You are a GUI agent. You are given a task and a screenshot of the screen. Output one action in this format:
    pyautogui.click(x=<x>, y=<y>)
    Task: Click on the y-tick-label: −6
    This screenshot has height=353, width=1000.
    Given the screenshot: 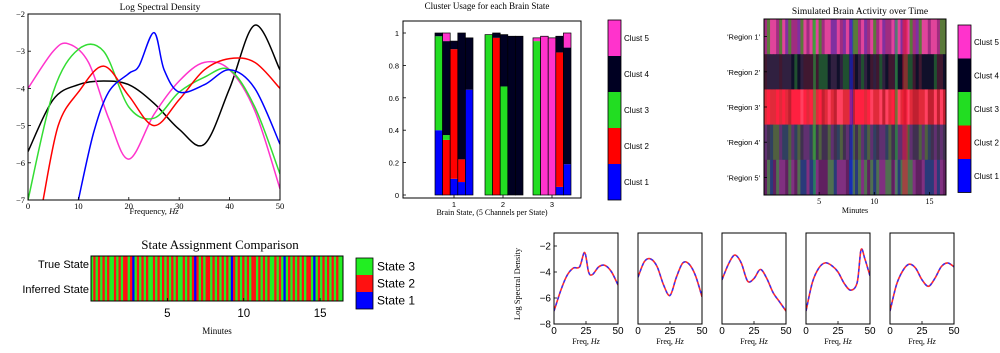 What is the action you would take?
    pyautogui.click(x=20, y=163)
    